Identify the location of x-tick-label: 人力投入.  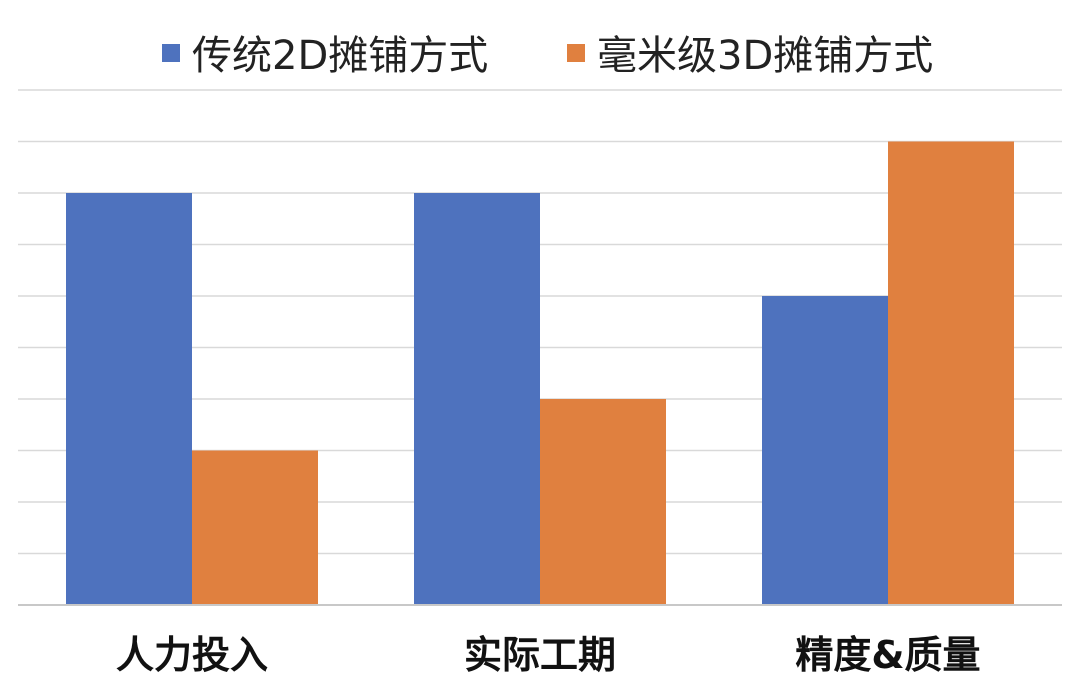
(192, 655).